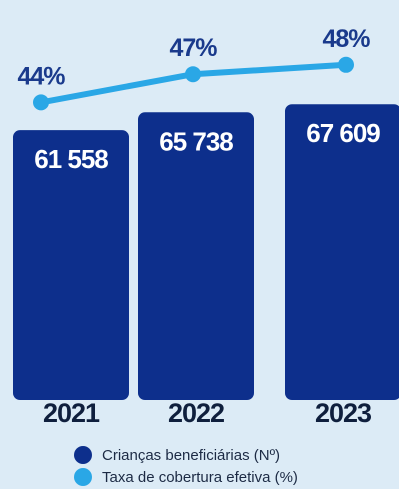 The height and width of the screenshot is (489, 399). What do you see at coordinates (83, 477) in the screenshot?
I see `legend-swatch-line` at bounding box center [83, 477].